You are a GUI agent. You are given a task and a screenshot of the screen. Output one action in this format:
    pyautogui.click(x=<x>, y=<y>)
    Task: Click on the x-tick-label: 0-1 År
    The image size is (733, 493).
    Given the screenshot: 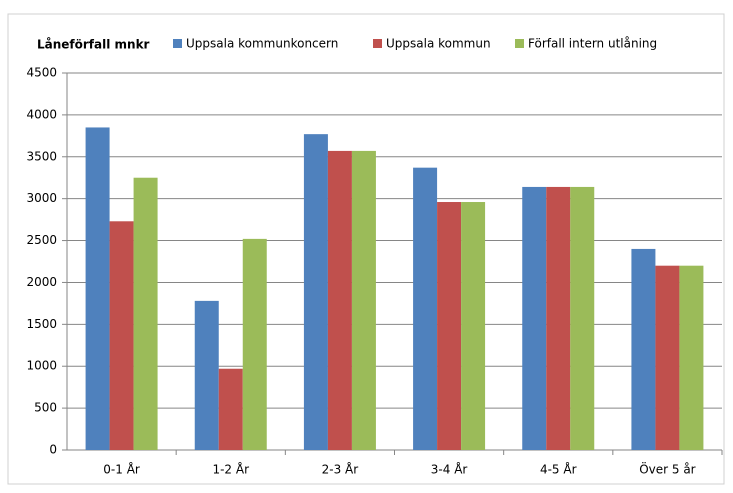 What is the action you would take?
    pyautogui.click(x=121, y=469)
    